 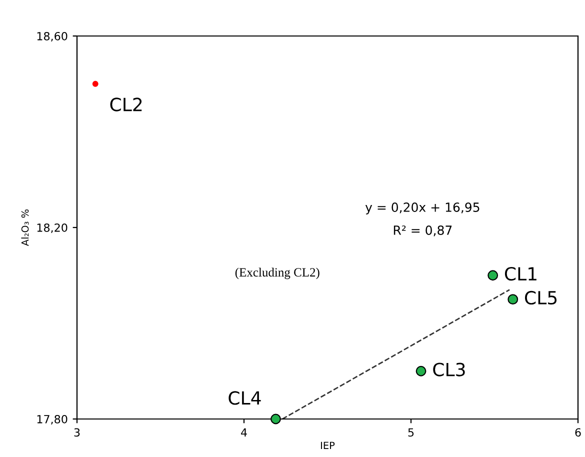 What do you see at coordinates (540, 297) in the screenshot?
I see `data-label: CL5` at bounding box center [540, 297].